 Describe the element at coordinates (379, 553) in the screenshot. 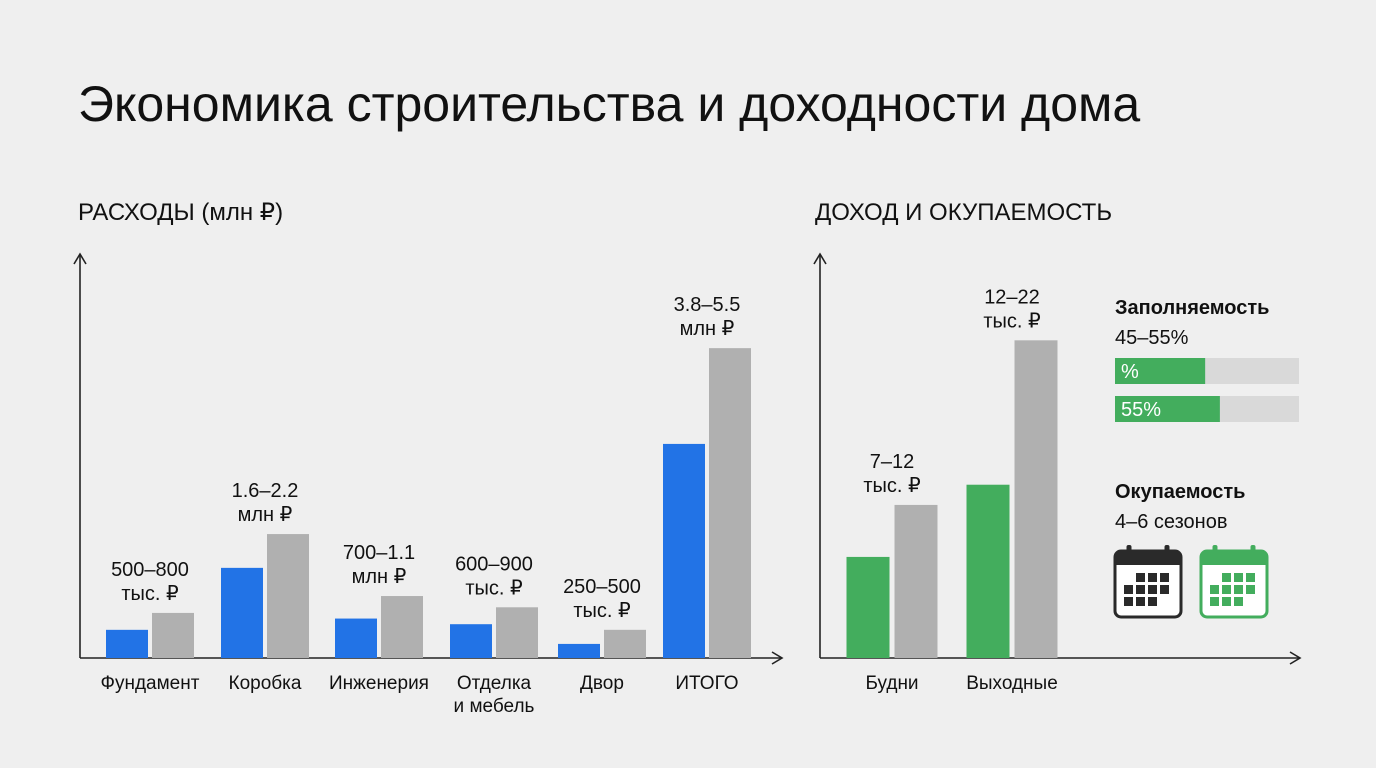

I see `value-label-line: 700–1.1` at that location.